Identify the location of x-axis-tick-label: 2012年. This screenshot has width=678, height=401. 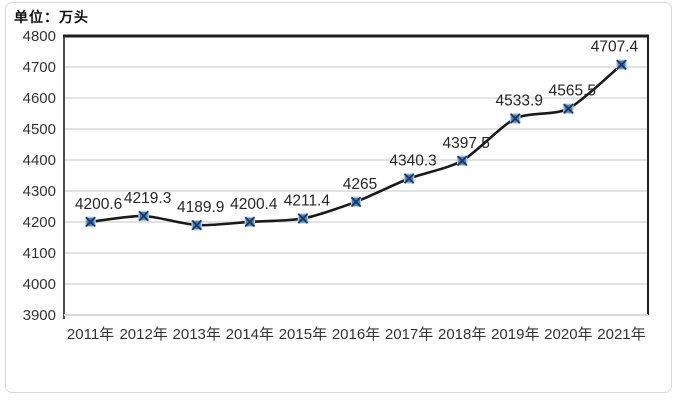
(143, 334).